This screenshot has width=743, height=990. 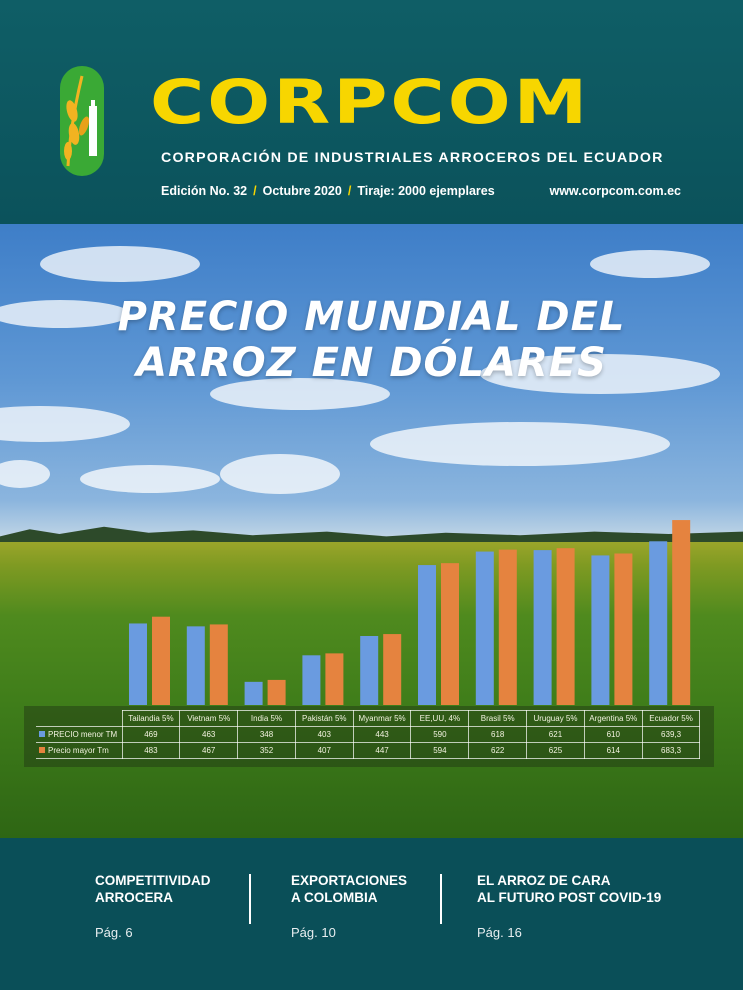 What do you see at coordinates (204, 191) in the screenshot?
I see `edition: Edición No. 32` at bounding box center [204, 191].